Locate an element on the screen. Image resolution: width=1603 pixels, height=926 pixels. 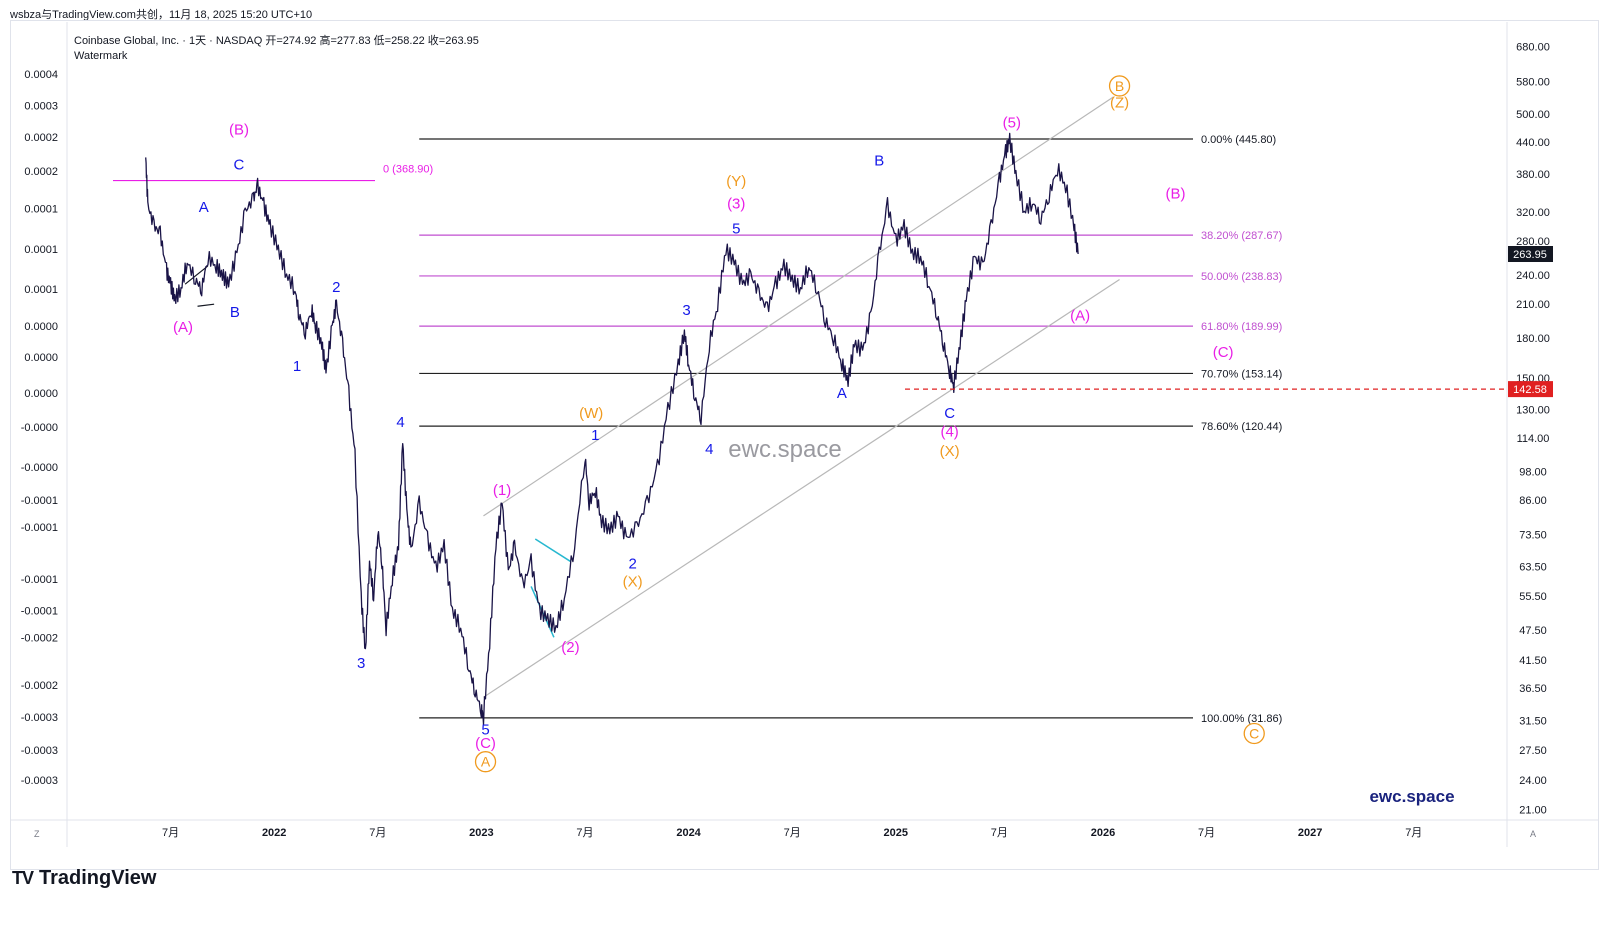
axis-corner-right: A is located at coordinates (1533, 834).